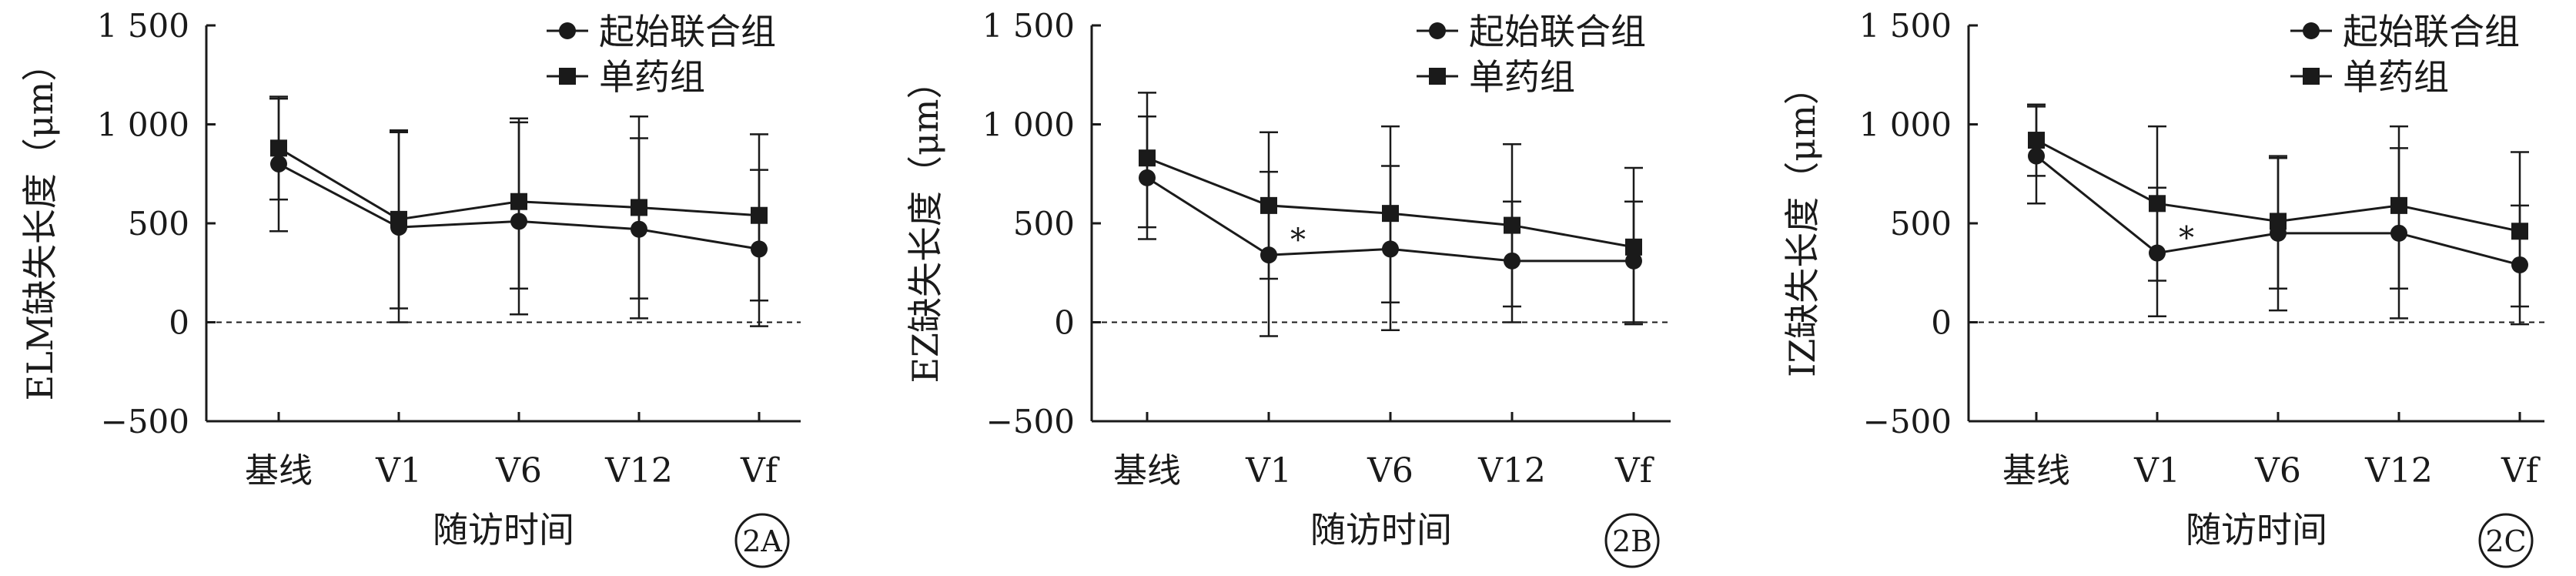 Image resolution: width=2576 pixels, height=576 pixels. I want to click on y-axis-title: IZ缺失长度（μm）, so click(1802, 223).